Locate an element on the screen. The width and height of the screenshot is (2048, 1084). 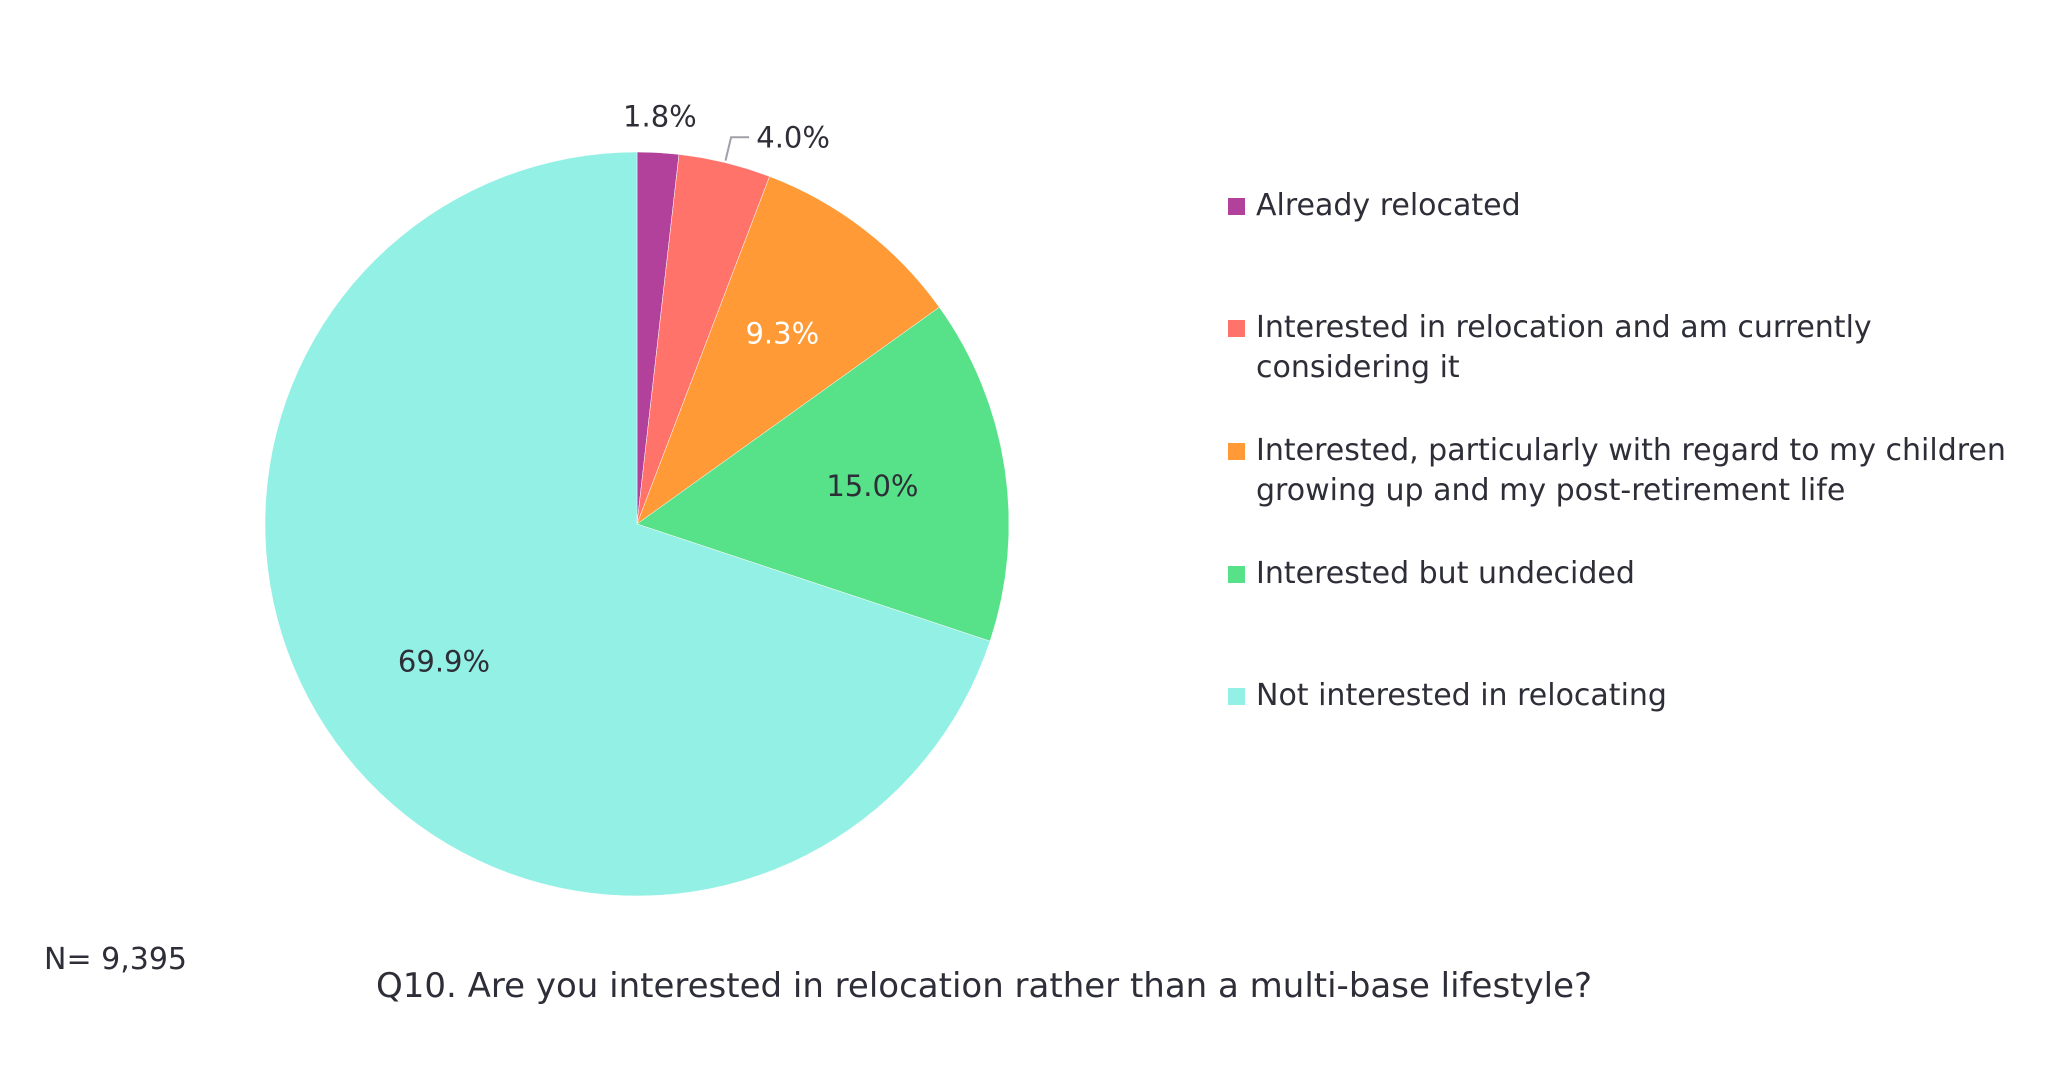
legend-label: Not interested in relocating is located at coordinates (1646, 696).